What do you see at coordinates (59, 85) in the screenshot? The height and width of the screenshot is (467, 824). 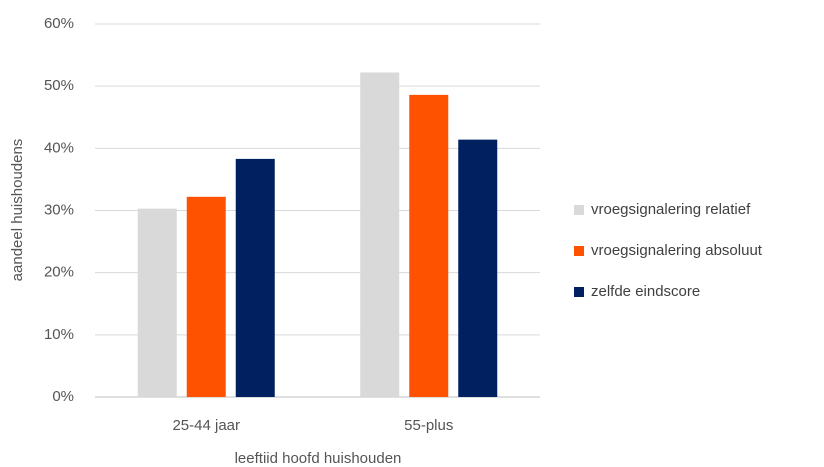 I see `y-tick-label: 50%` at bounding box center [59, 85].